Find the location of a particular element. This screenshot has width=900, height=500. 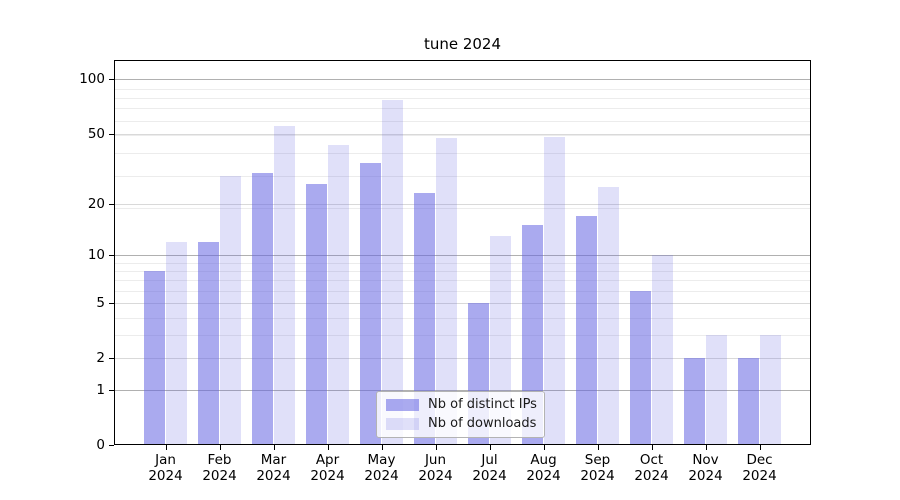

legend-swatch-downloads is located at coordinates (402, 424).